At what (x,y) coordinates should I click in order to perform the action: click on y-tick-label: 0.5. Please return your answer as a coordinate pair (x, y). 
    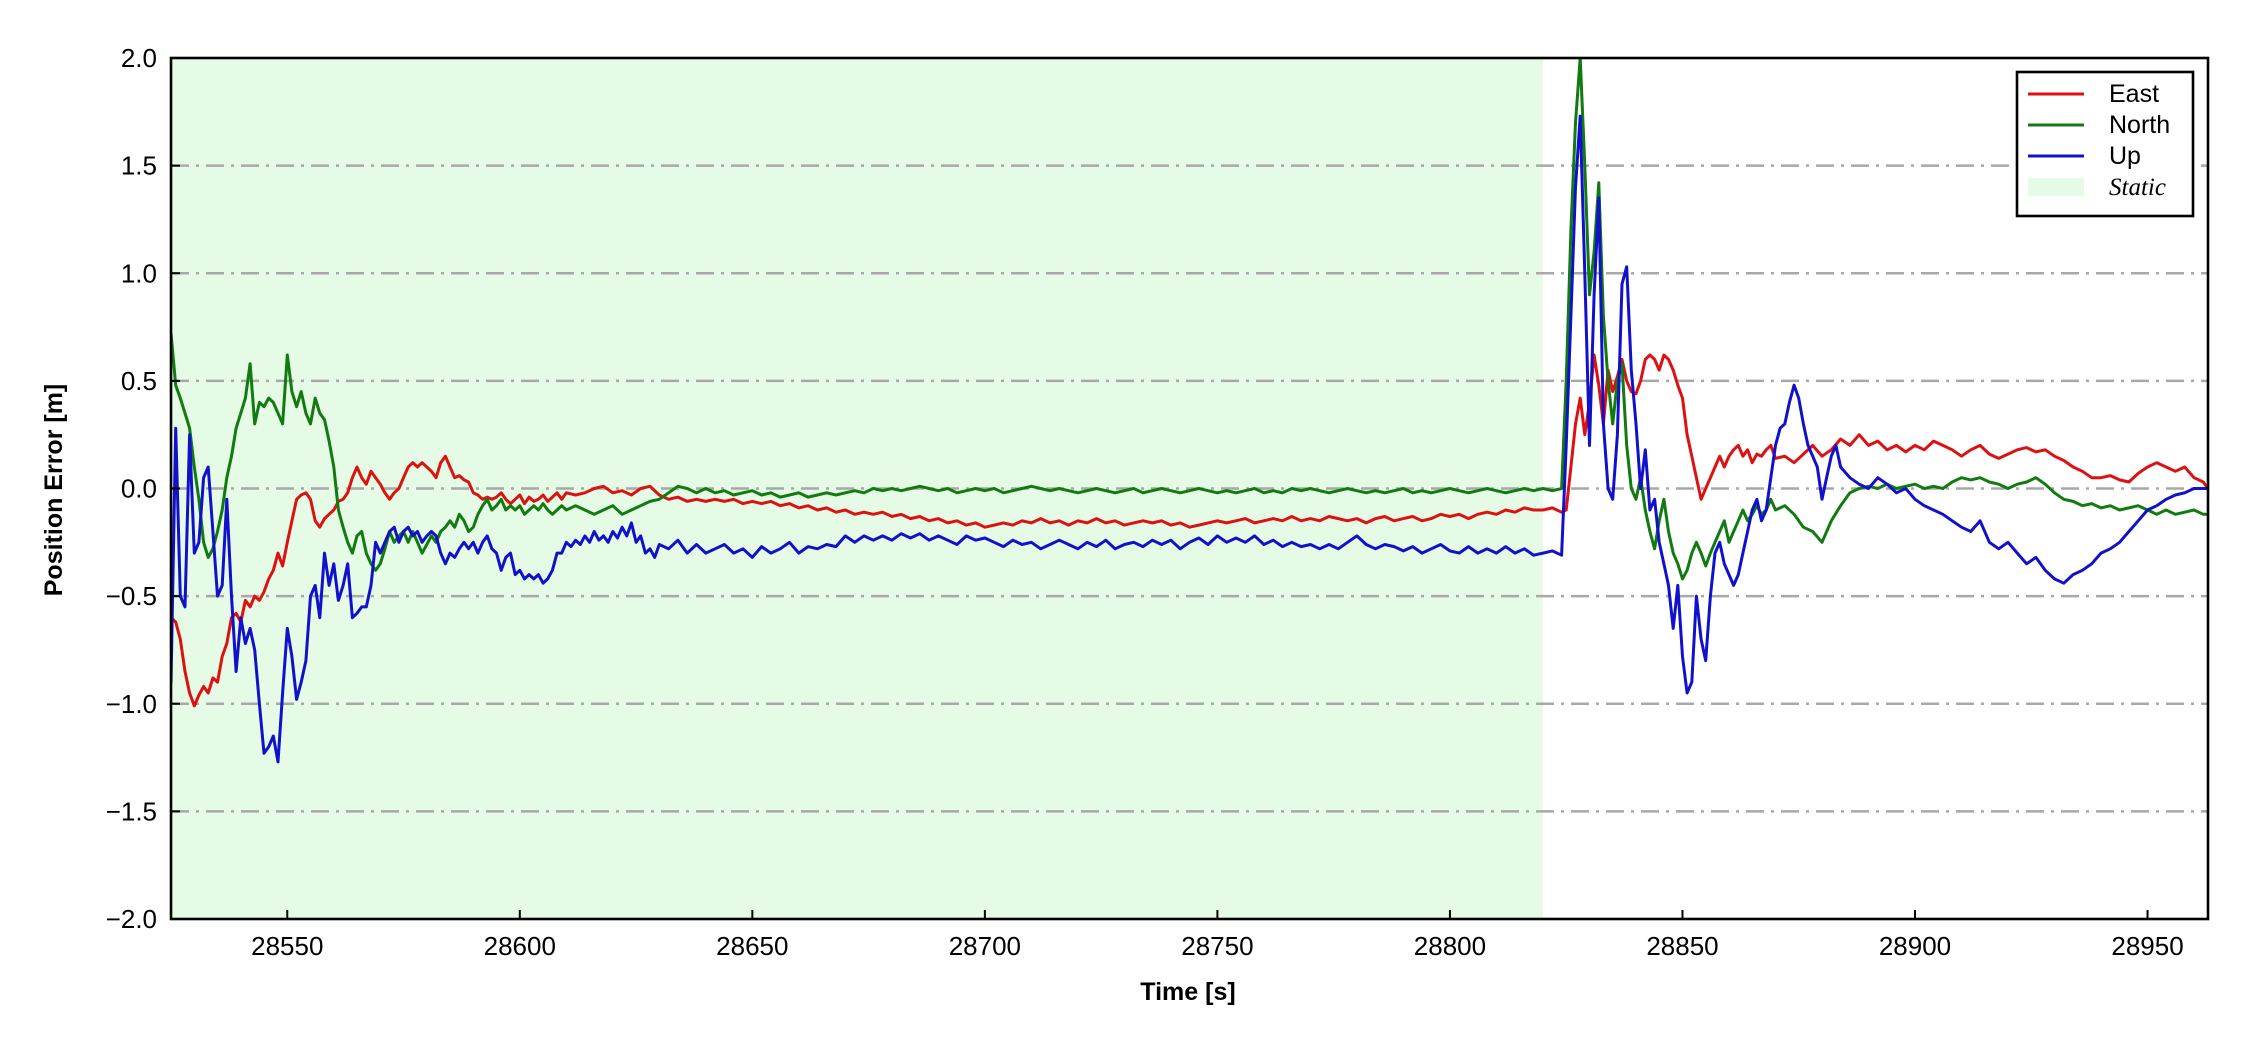
    Looking at the image, I should click on (139, 381).